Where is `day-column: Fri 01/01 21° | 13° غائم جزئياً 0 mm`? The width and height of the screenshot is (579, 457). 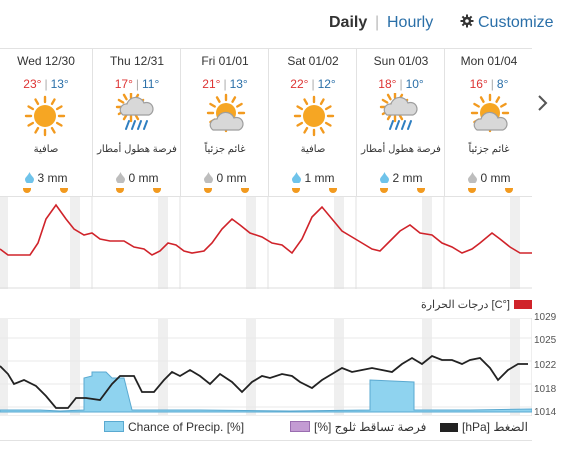
day-column: Fri 01/01 21° | 13° غائم جزئياً 0 mm is located at coordinates (224, 123).